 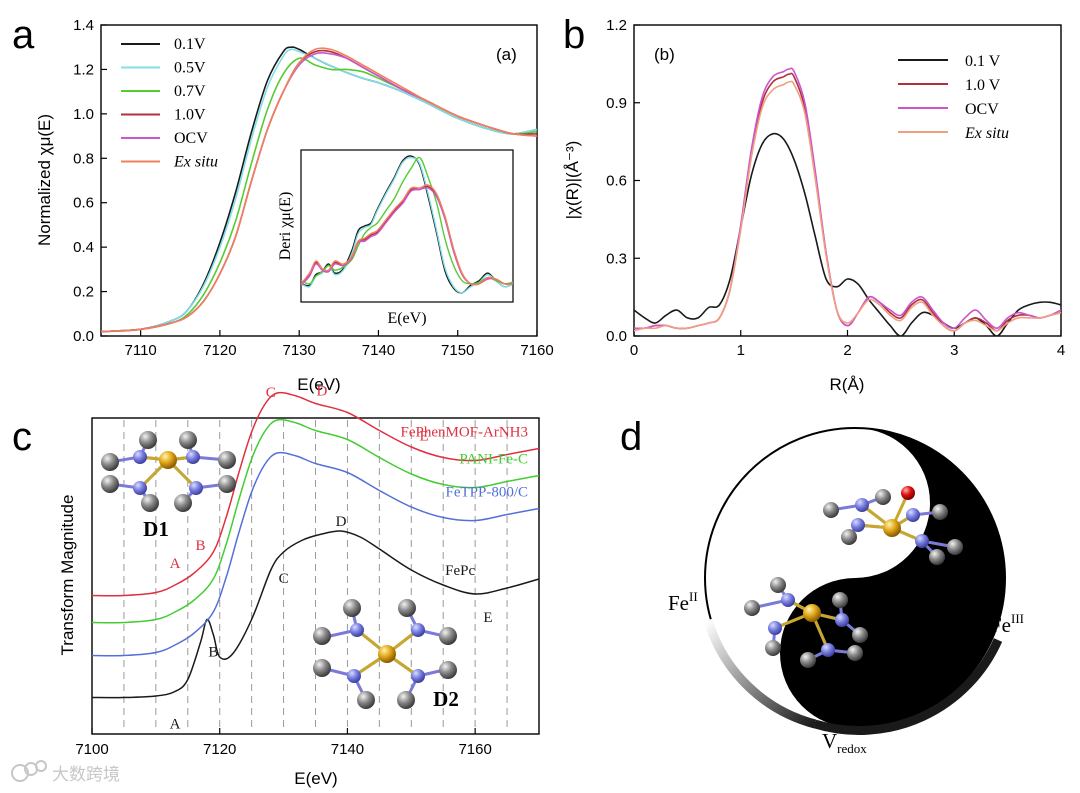 What do you see at coordinates (986, 133) in the screenshot?
I see `panel-b-legend-label: Ex situ` at bounding box center [986, 133].